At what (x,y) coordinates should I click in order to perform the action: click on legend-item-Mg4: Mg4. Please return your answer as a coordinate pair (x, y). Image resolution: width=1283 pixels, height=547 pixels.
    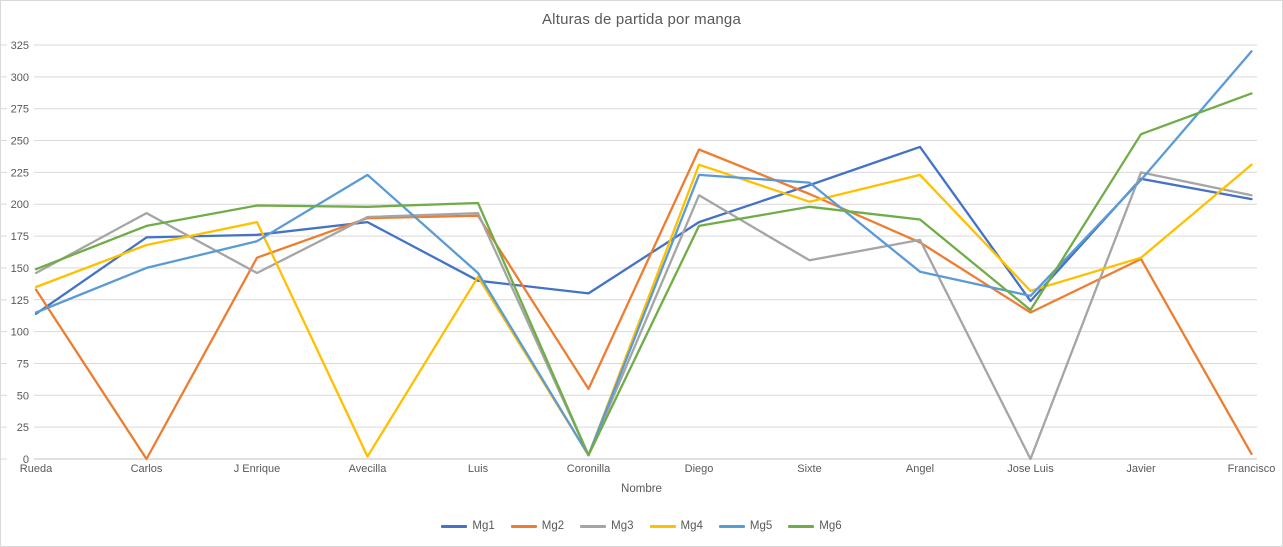
    Looking at the image, I should click on (676, 526).